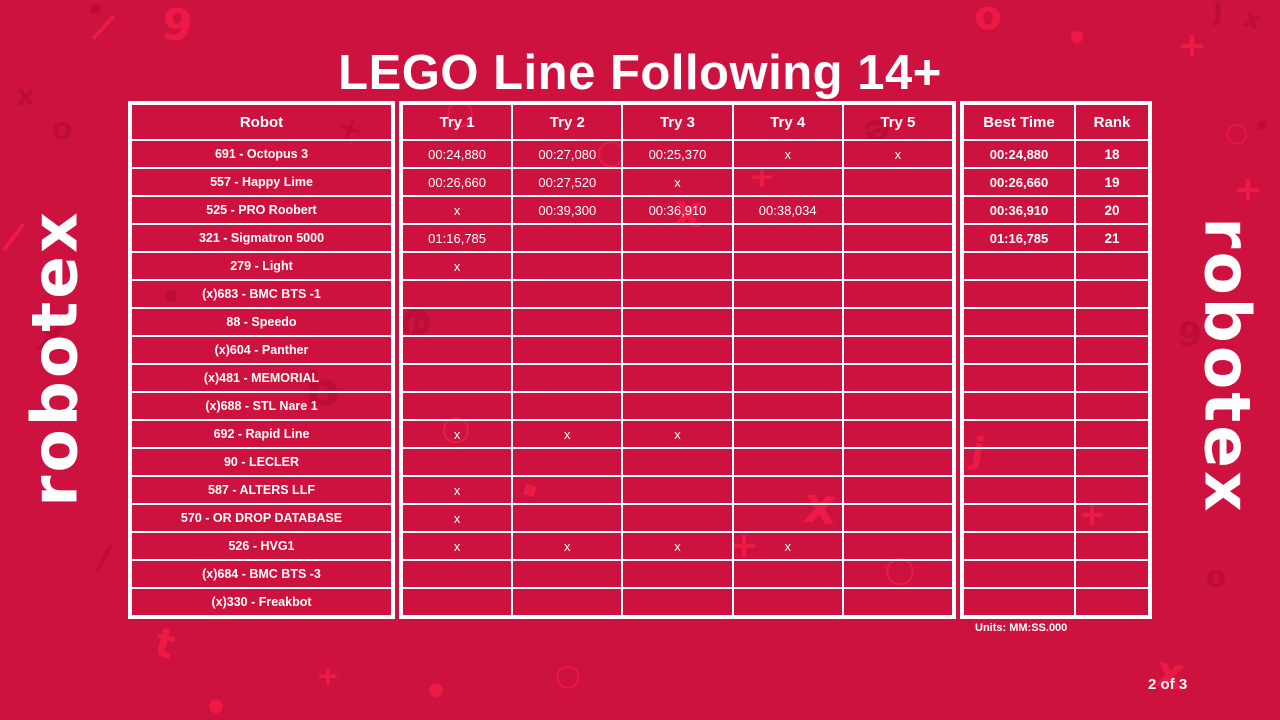 The width and height of the screenshot is (1280, 720). I want to click on try-time-cell: 00:27,080, so click(567, 154).